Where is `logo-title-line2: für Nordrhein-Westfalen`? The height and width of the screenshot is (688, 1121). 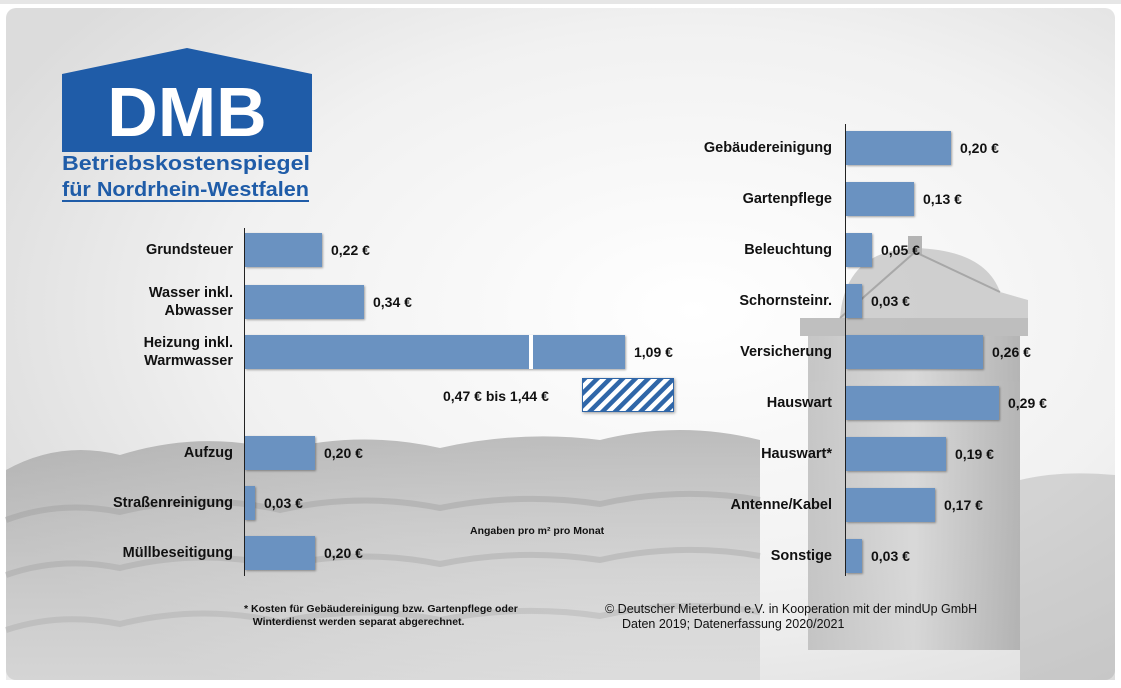 logo-title-line2: für Nordrhein-Westfalen is located at coordinates (185, 189).